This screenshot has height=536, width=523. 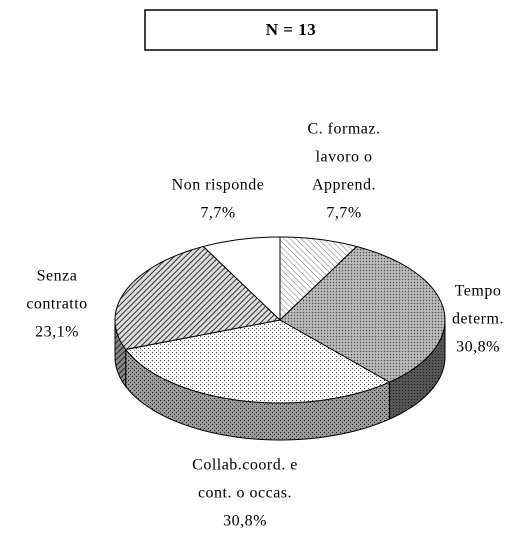 What do you see at coordinates (57, 276) in the screenshot?
I see `category-label: Senza` at bounding box center [57, 276].